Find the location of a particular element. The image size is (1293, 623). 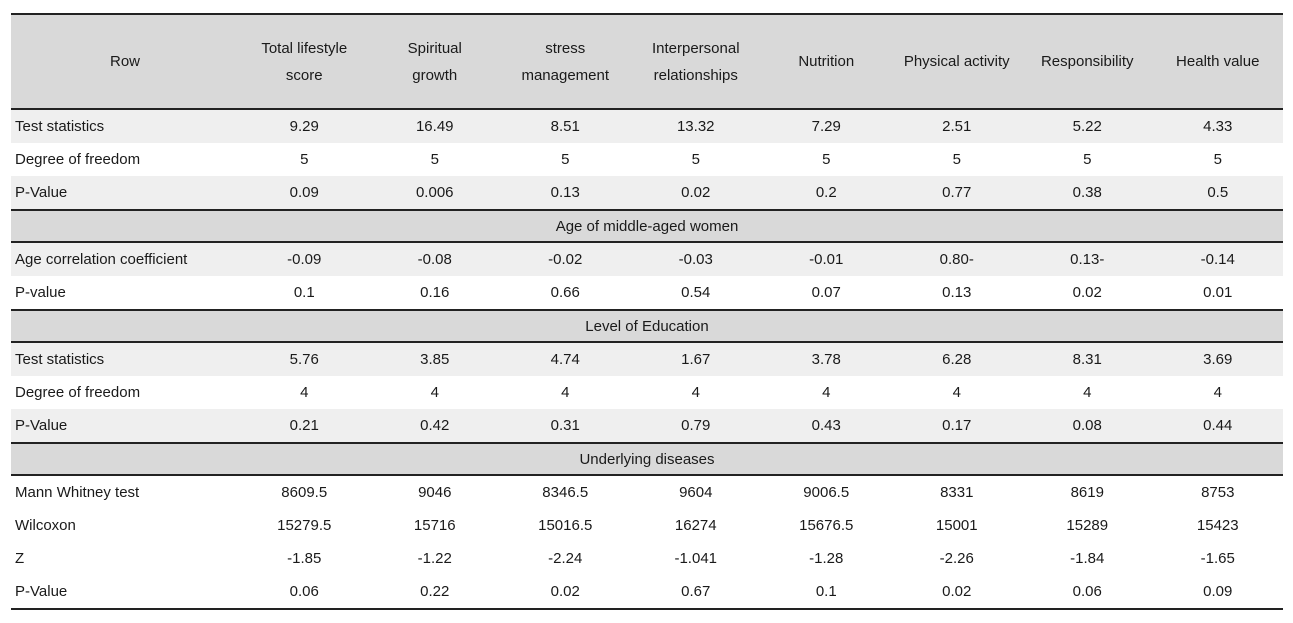

table-row: P-Value 0.21 0.42 0.31 0.79 0.43 0.17 0.08 0.44 is located at coordinates (647, 426).